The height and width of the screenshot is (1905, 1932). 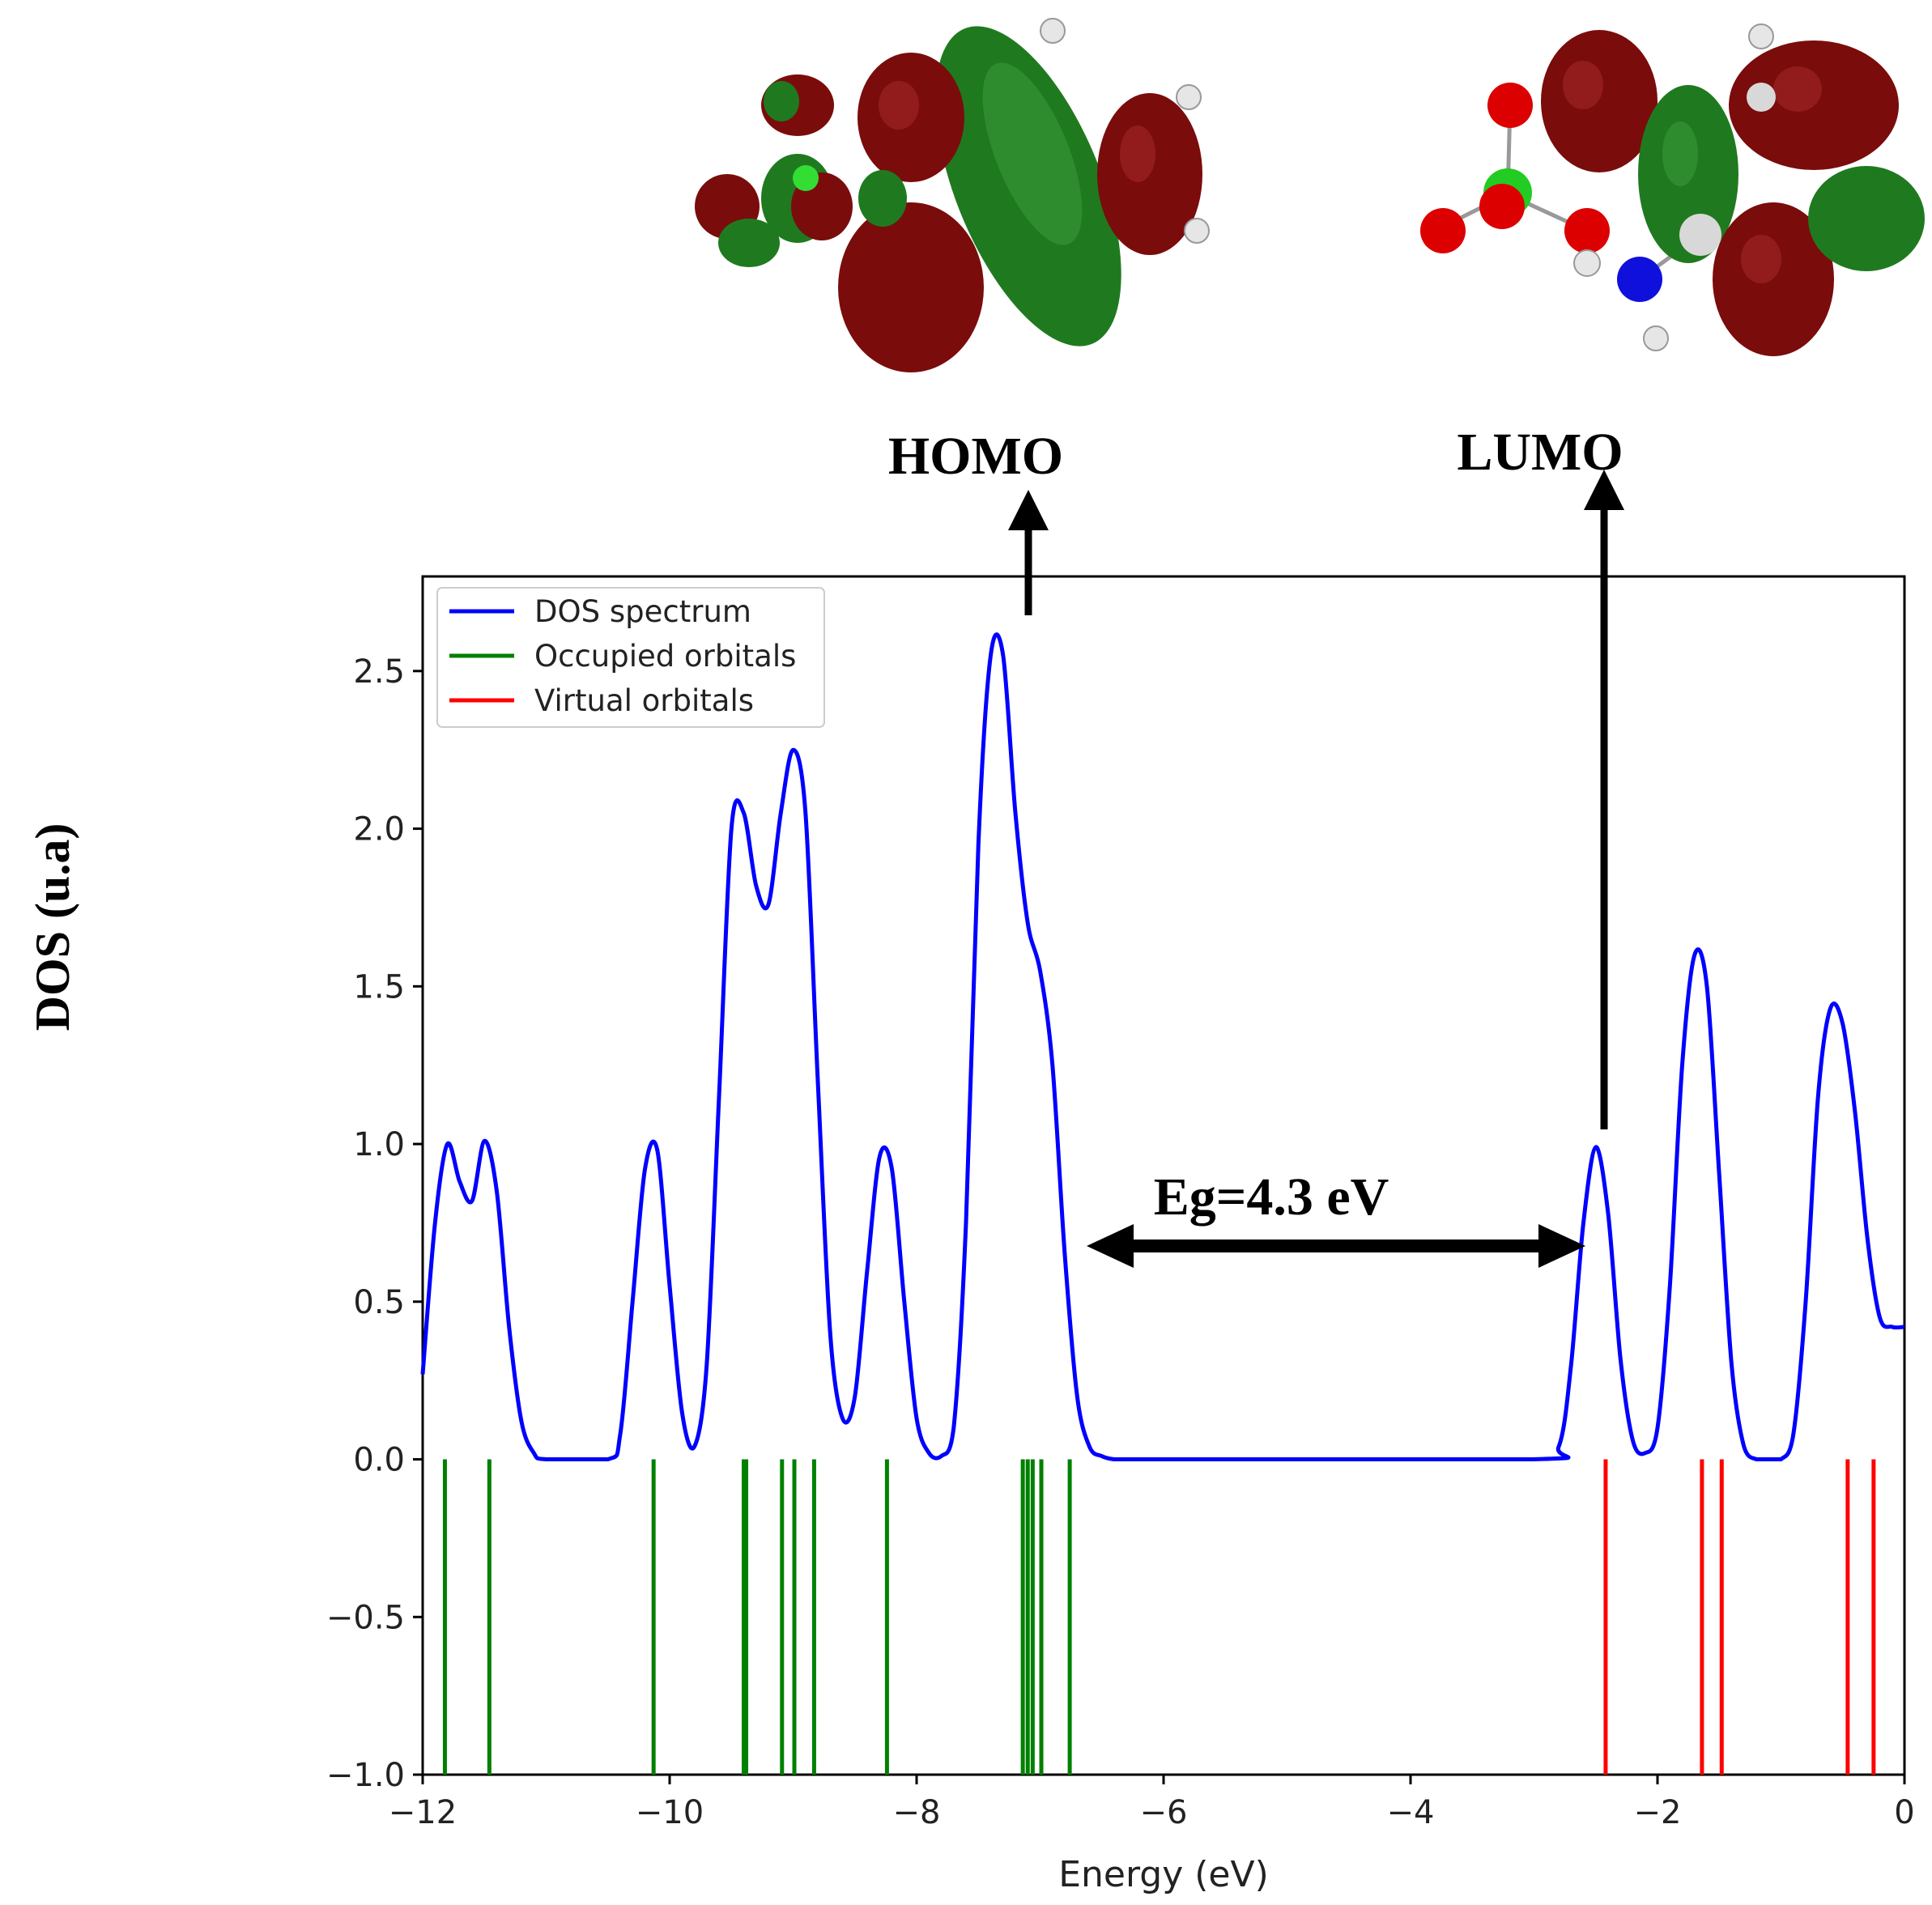 What do you see at coordinates (379, 1460) in the screenshot?
I see `y-tick-label: 0.0` at bounding box center [379, 1460].